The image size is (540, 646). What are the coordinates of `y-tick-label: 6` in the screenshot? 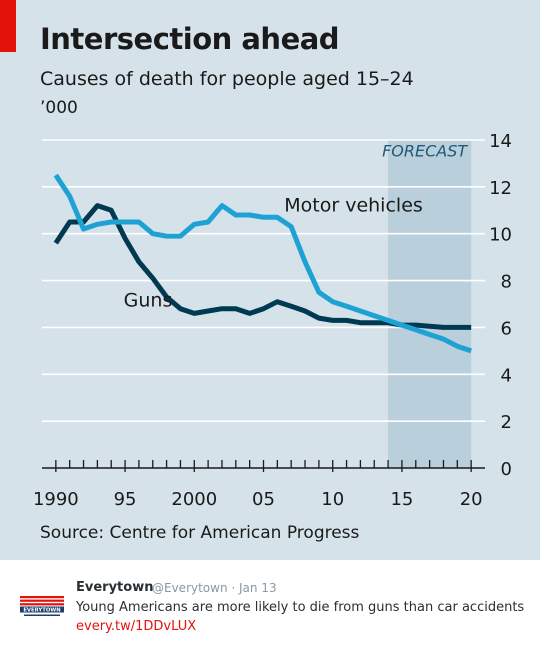 It's located at (506, 328).